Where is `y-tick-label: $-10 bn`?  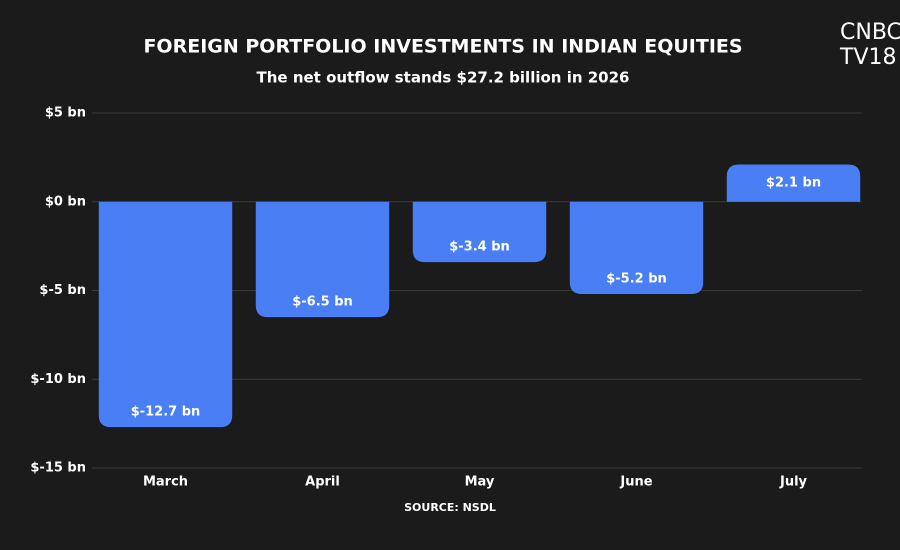 y-tick-label: $-10 bn is located at coordinates (58, 379).